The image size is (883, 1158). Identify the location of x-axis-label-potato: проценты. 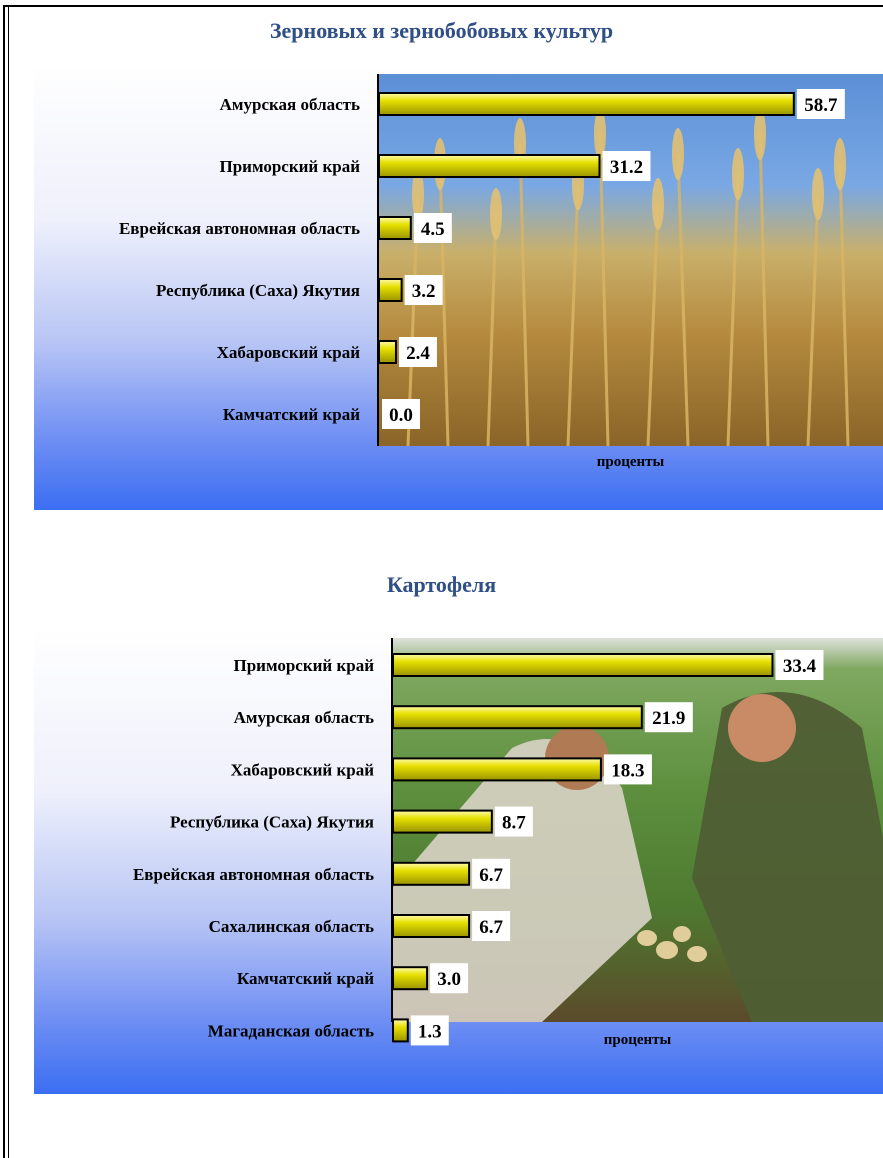
(637, 1040).